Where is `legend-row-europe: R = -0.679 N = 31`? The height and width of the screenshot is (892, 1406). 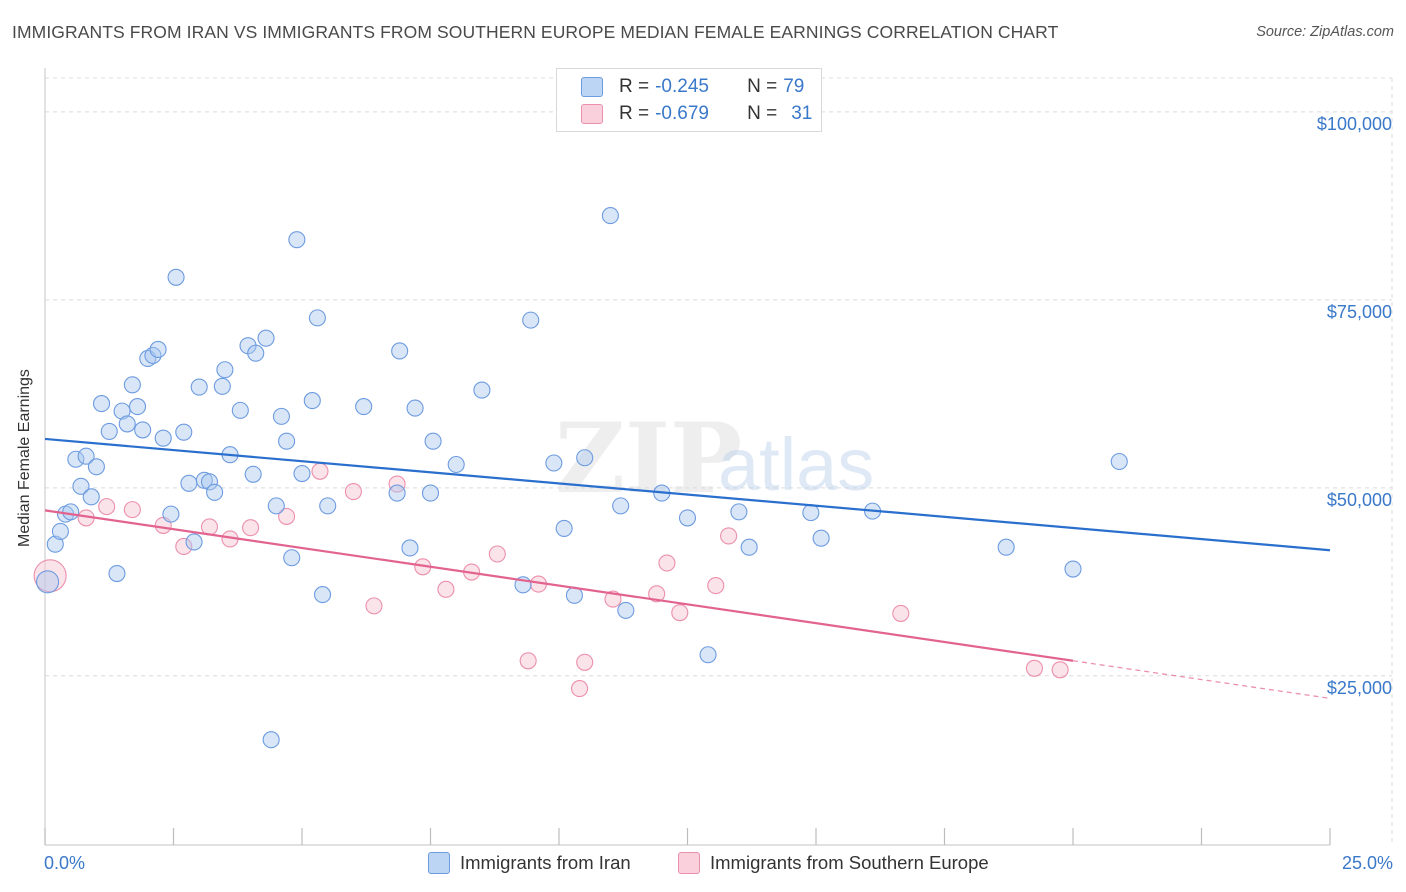
legend-row-europe: R = -0.679 N = 31 is located at coordinates (696, 114).